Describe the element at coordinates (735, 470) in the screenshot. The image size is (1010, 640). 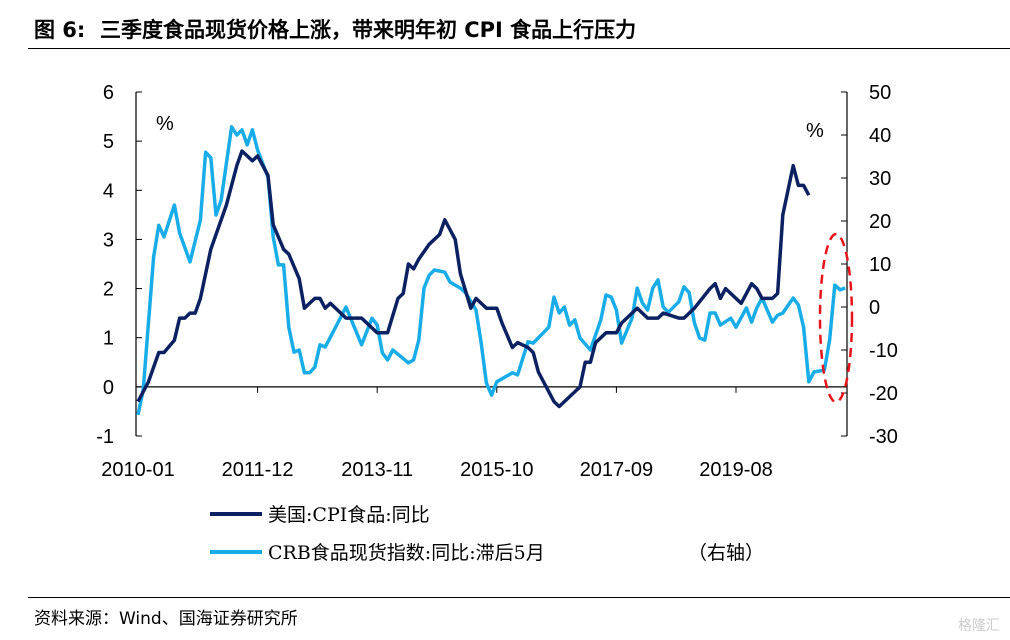
I see `x-tick-label: 2019-08` at that location.